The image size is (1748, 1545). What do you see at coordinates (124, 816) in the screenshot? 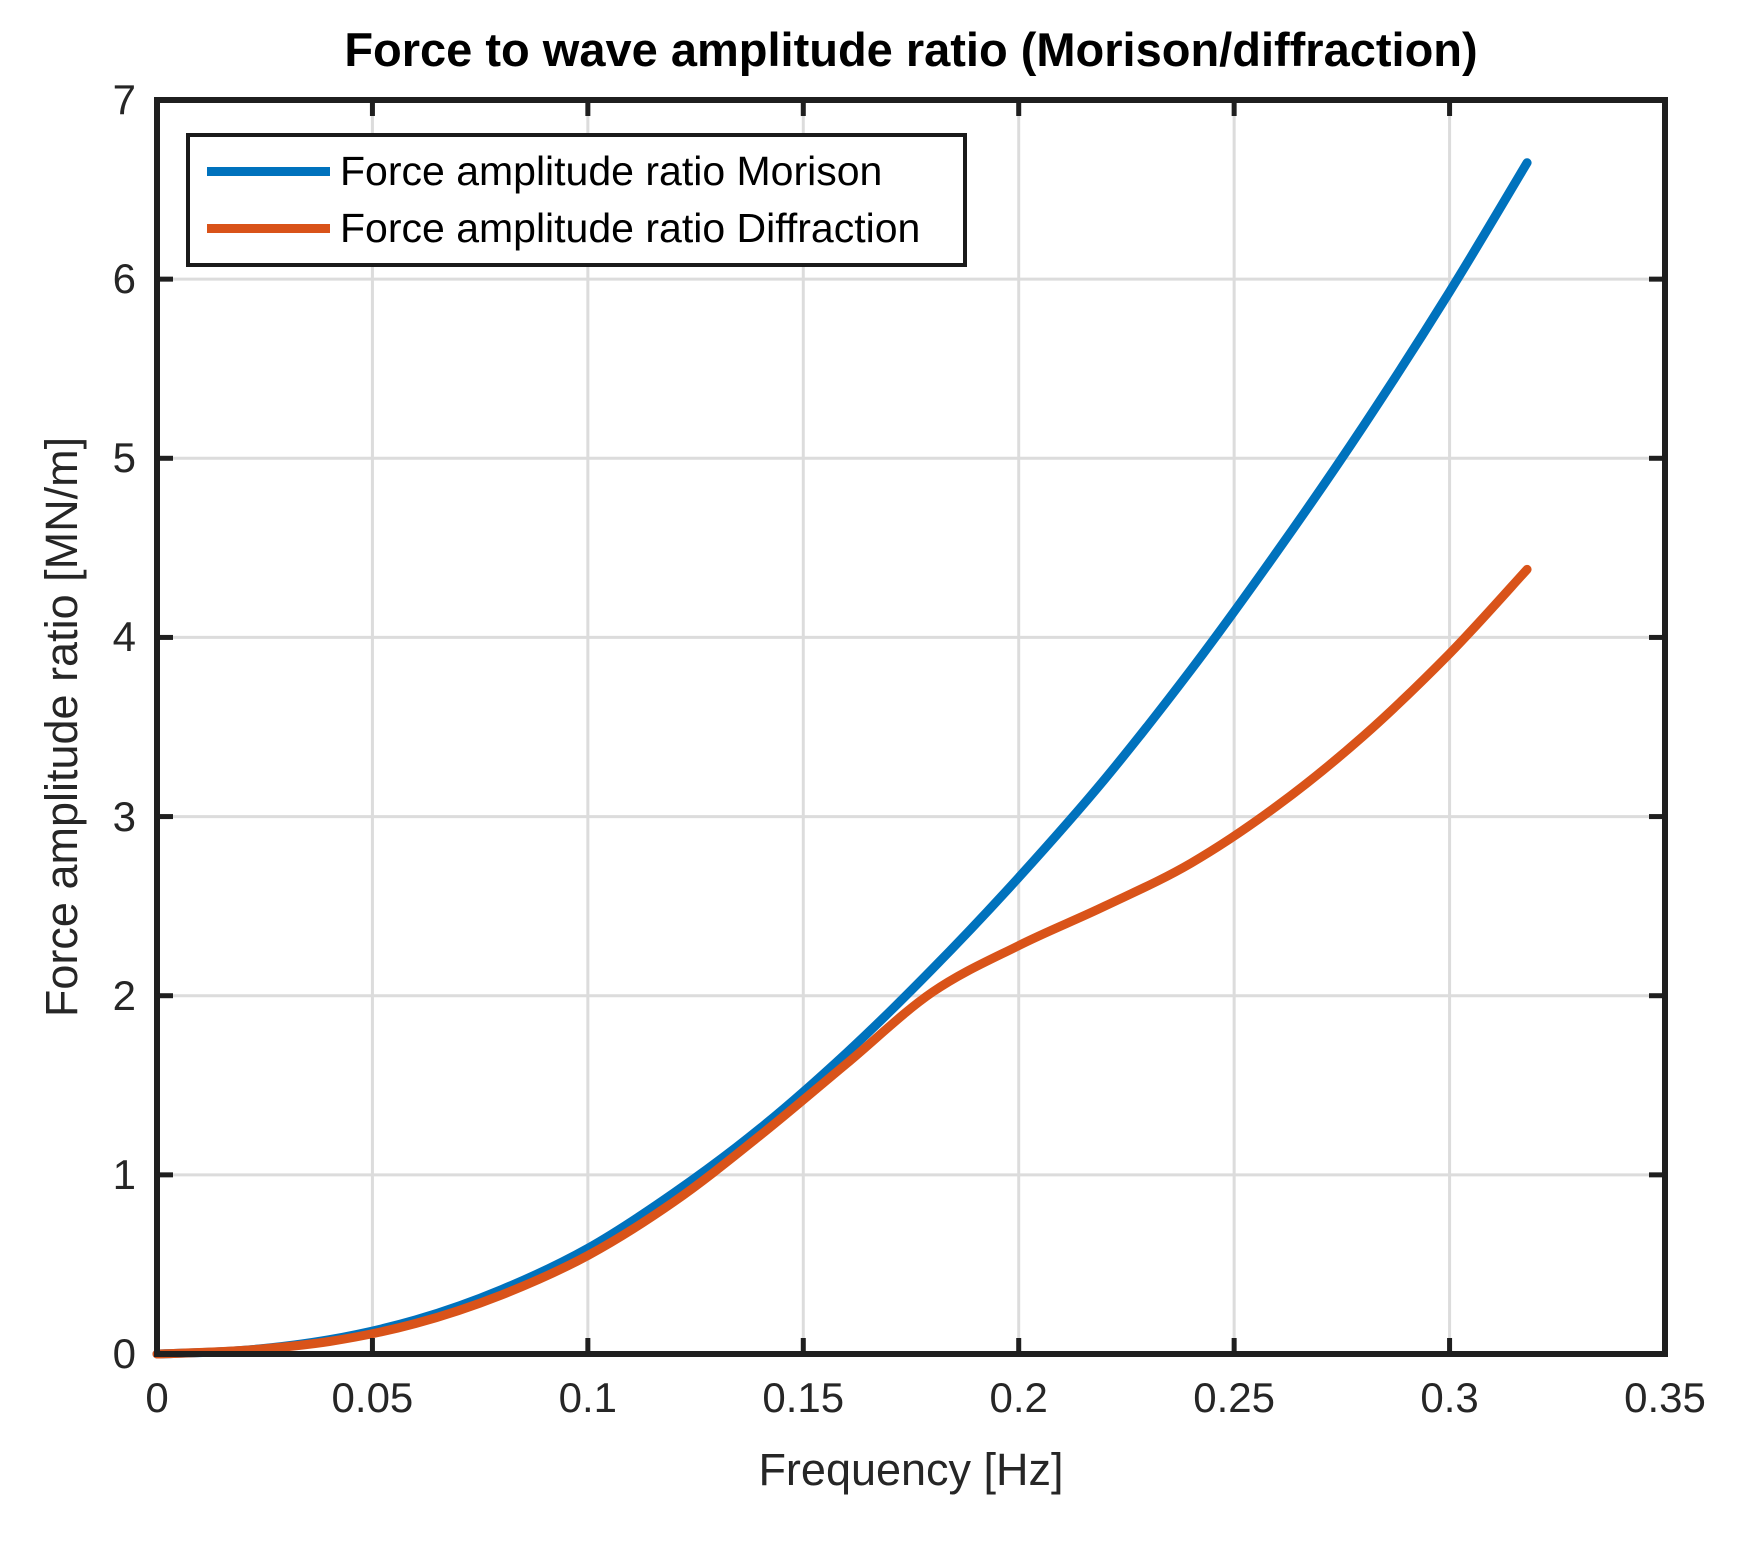
I see `y-tick-label-3: 3` at bounding box center [124, 816].